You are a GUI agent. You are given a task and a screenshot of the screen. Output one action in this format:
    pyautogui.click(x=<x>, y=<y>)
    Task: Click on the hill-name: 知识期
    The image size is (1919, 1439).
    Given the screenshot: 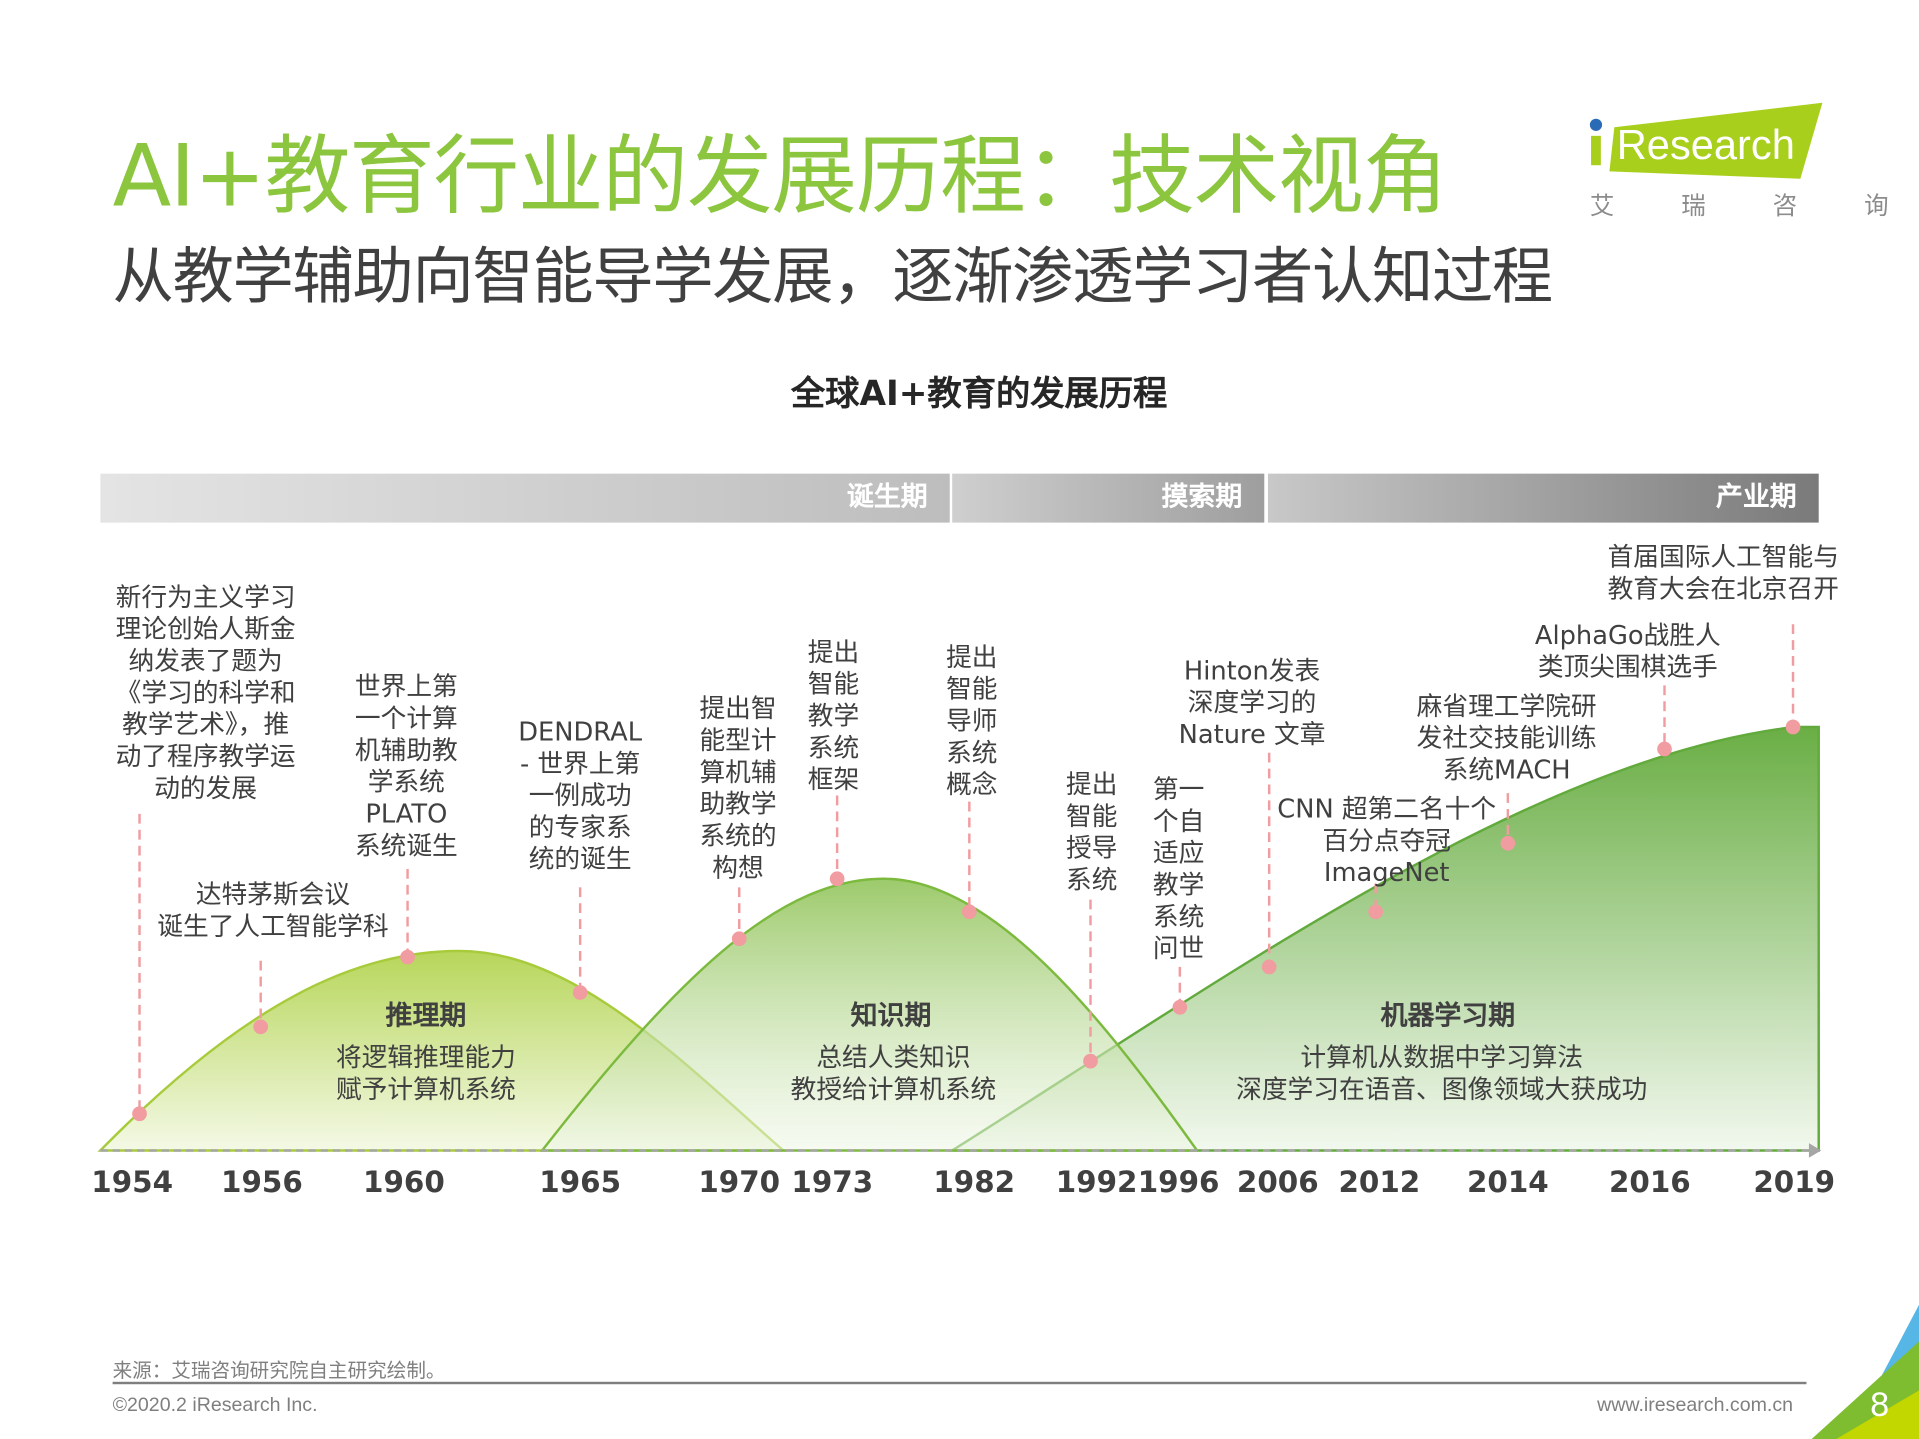 What is the action you would take?
    pyautogui.click(x=891, y=1016)
    